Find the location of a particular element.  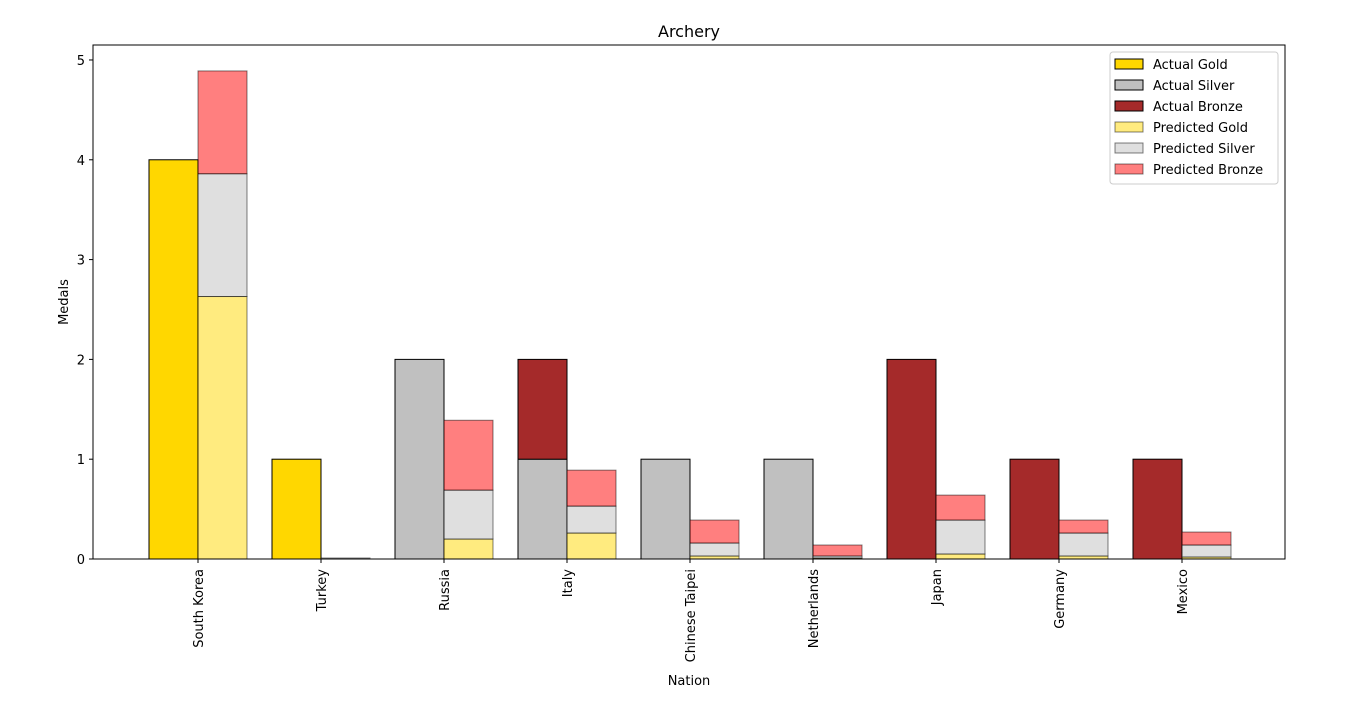

y-tick-label: 5 is located at coordinates (81, 61).